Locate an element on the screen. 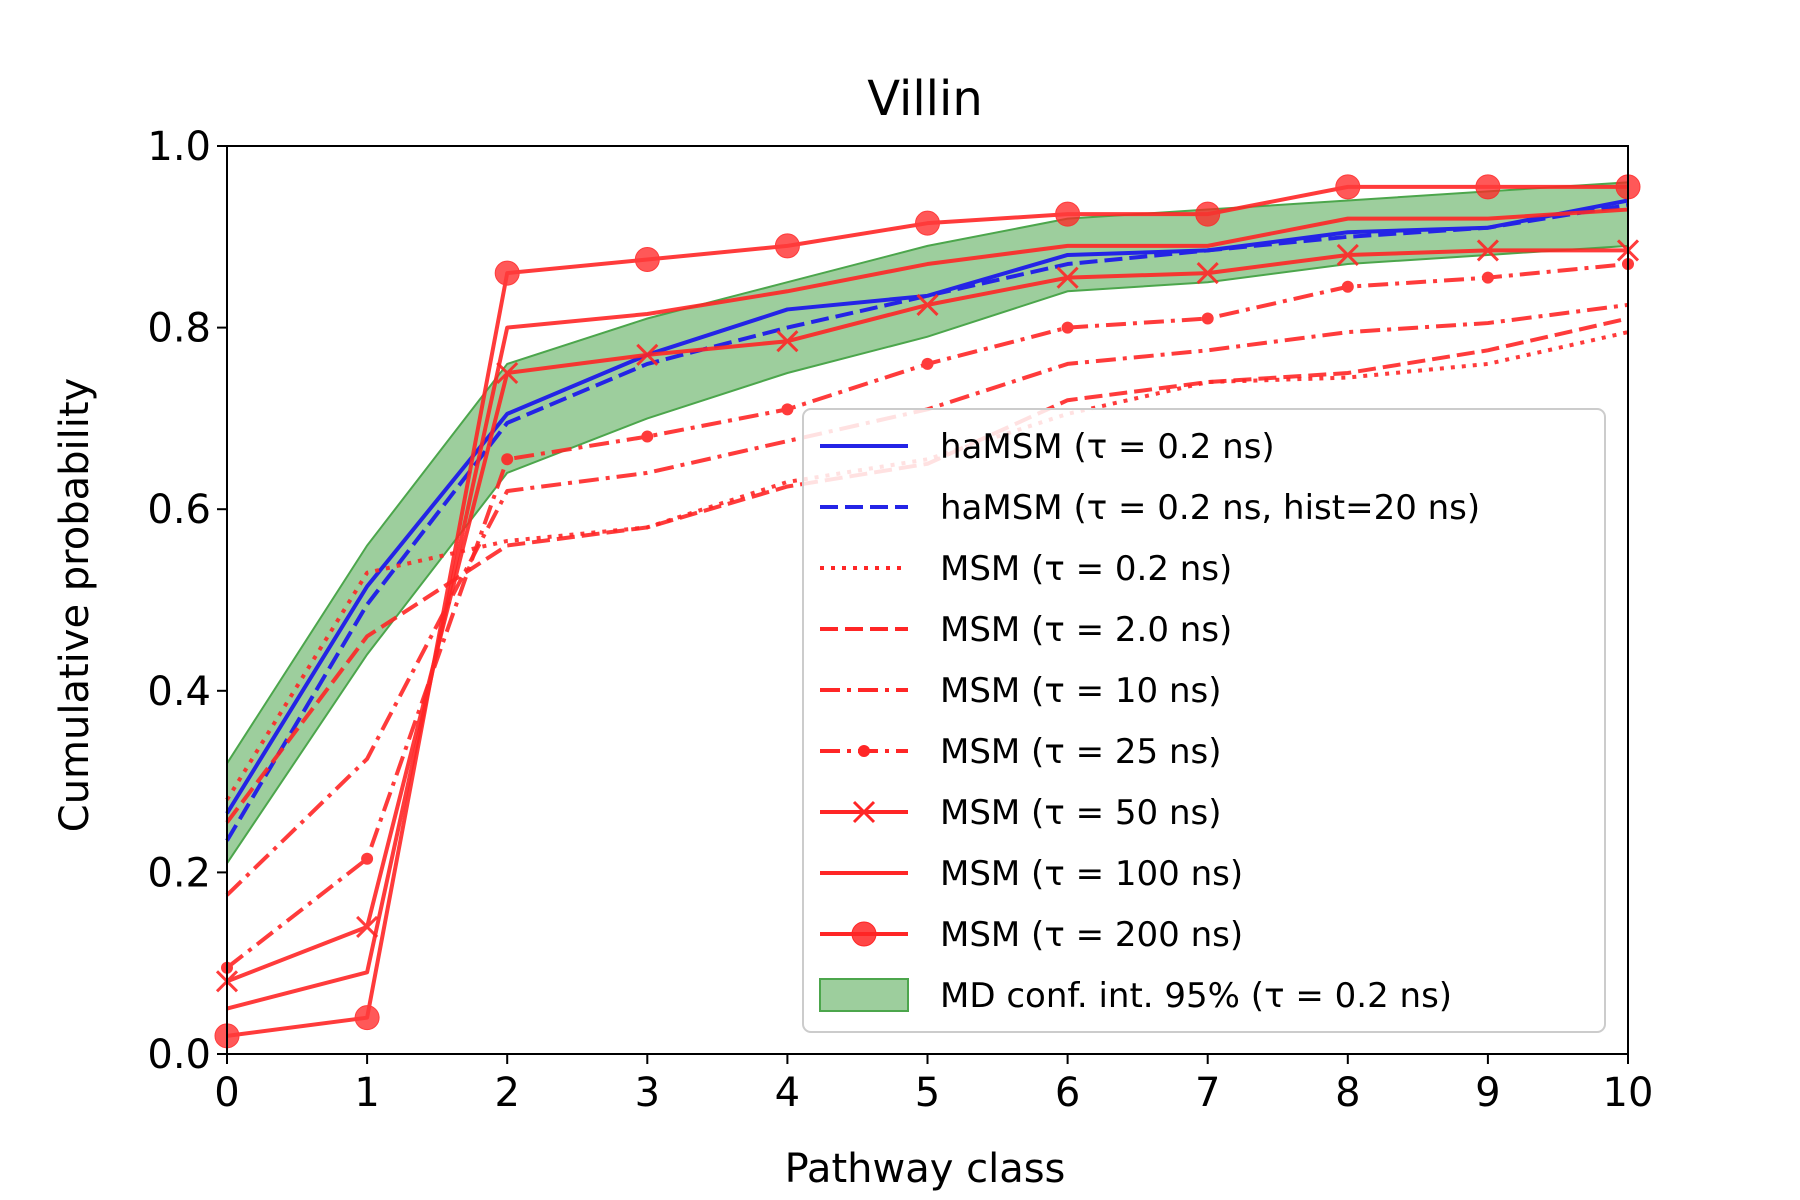 This screenshot has width=1800, height=1200. x-tick-label: 10 is located at coordinates (1628, 1093).